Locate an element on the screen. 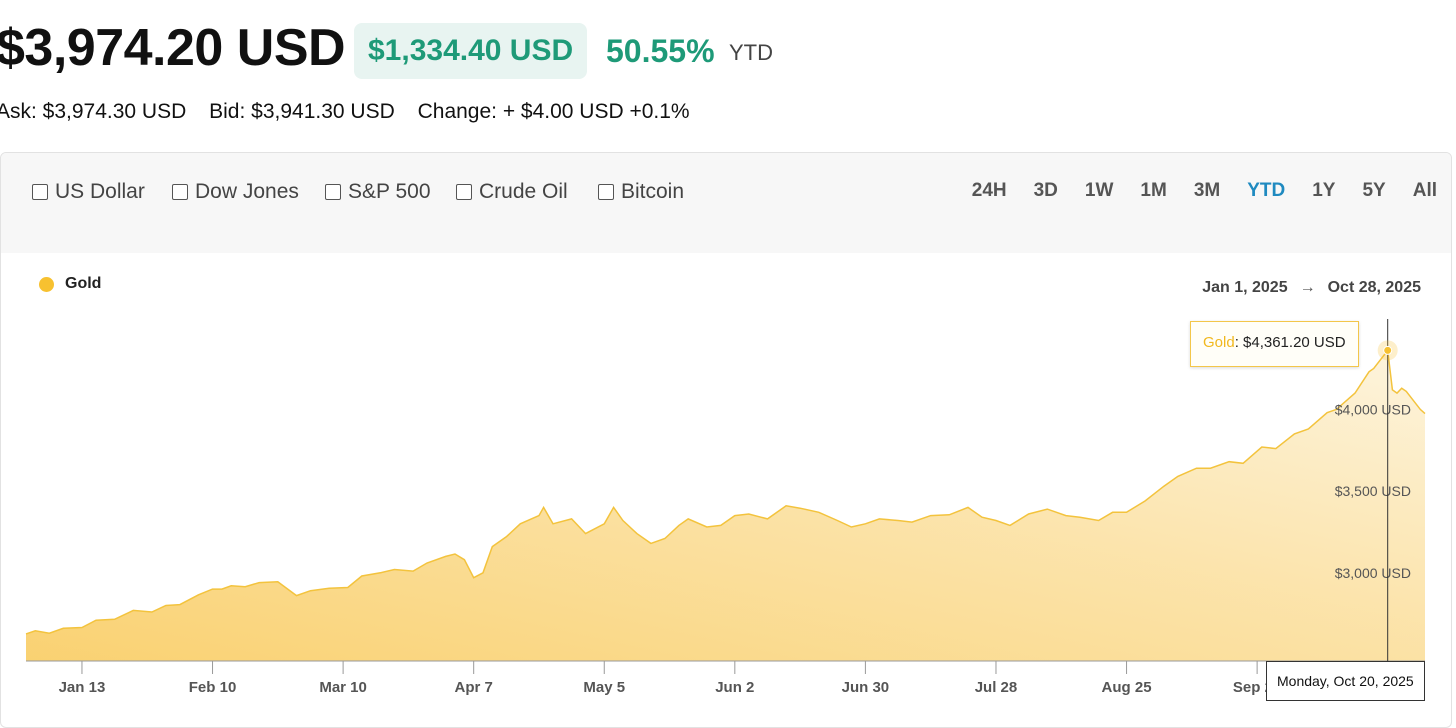 The height and width of the screenshot is (728, 1456). legend-label: Gold is located at coordinates (83, 283).